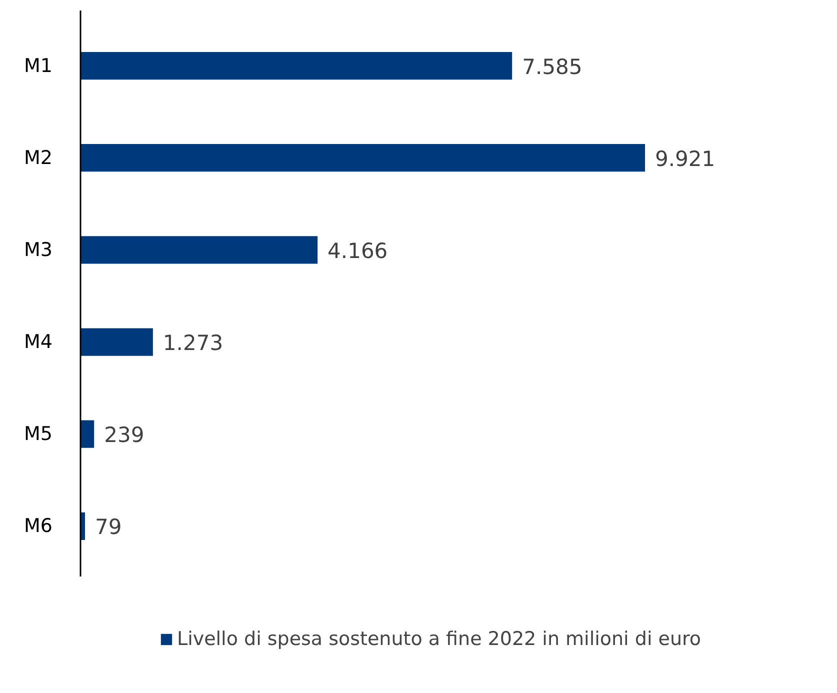  Describe the element at coordinates (38, 249) in the screenshot. I see `y-tick-label: M3` at that location.